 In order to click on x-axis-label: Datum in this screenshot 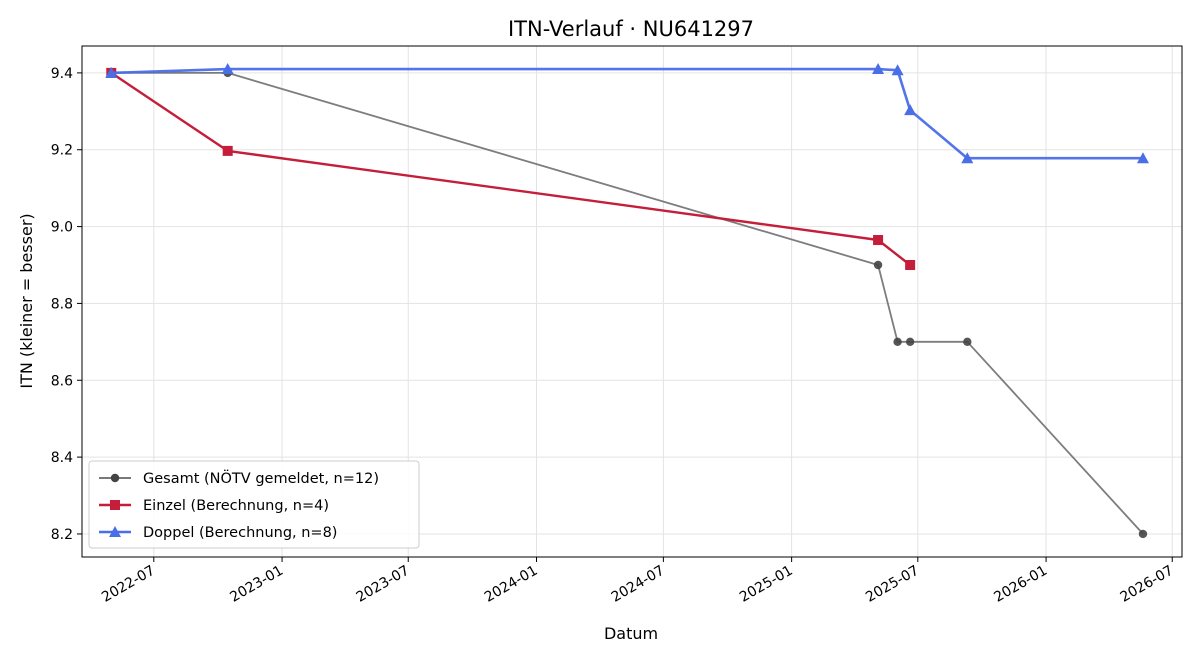, I will do `click(631, 633)`.